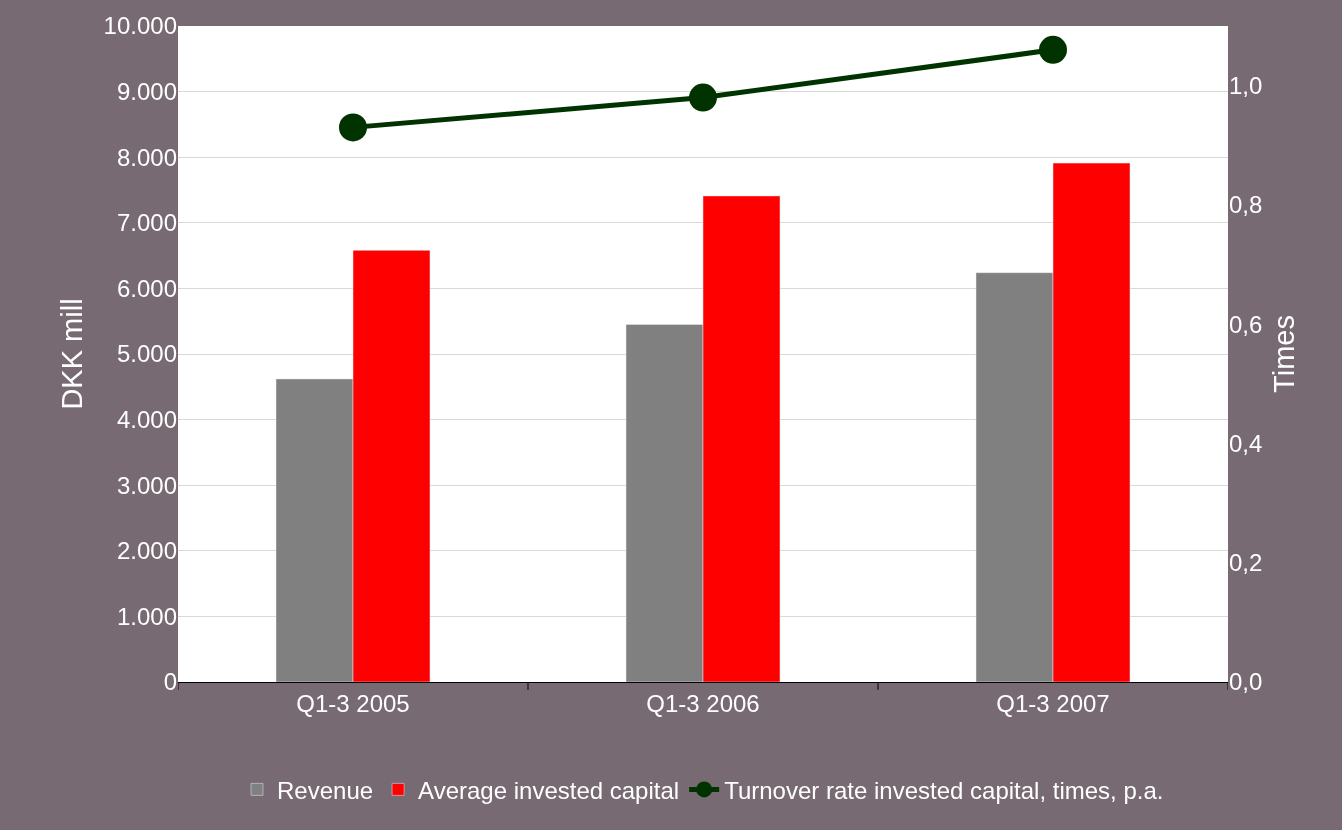  I want to click on y-axis-title: DKK mill, so click(71, 354).